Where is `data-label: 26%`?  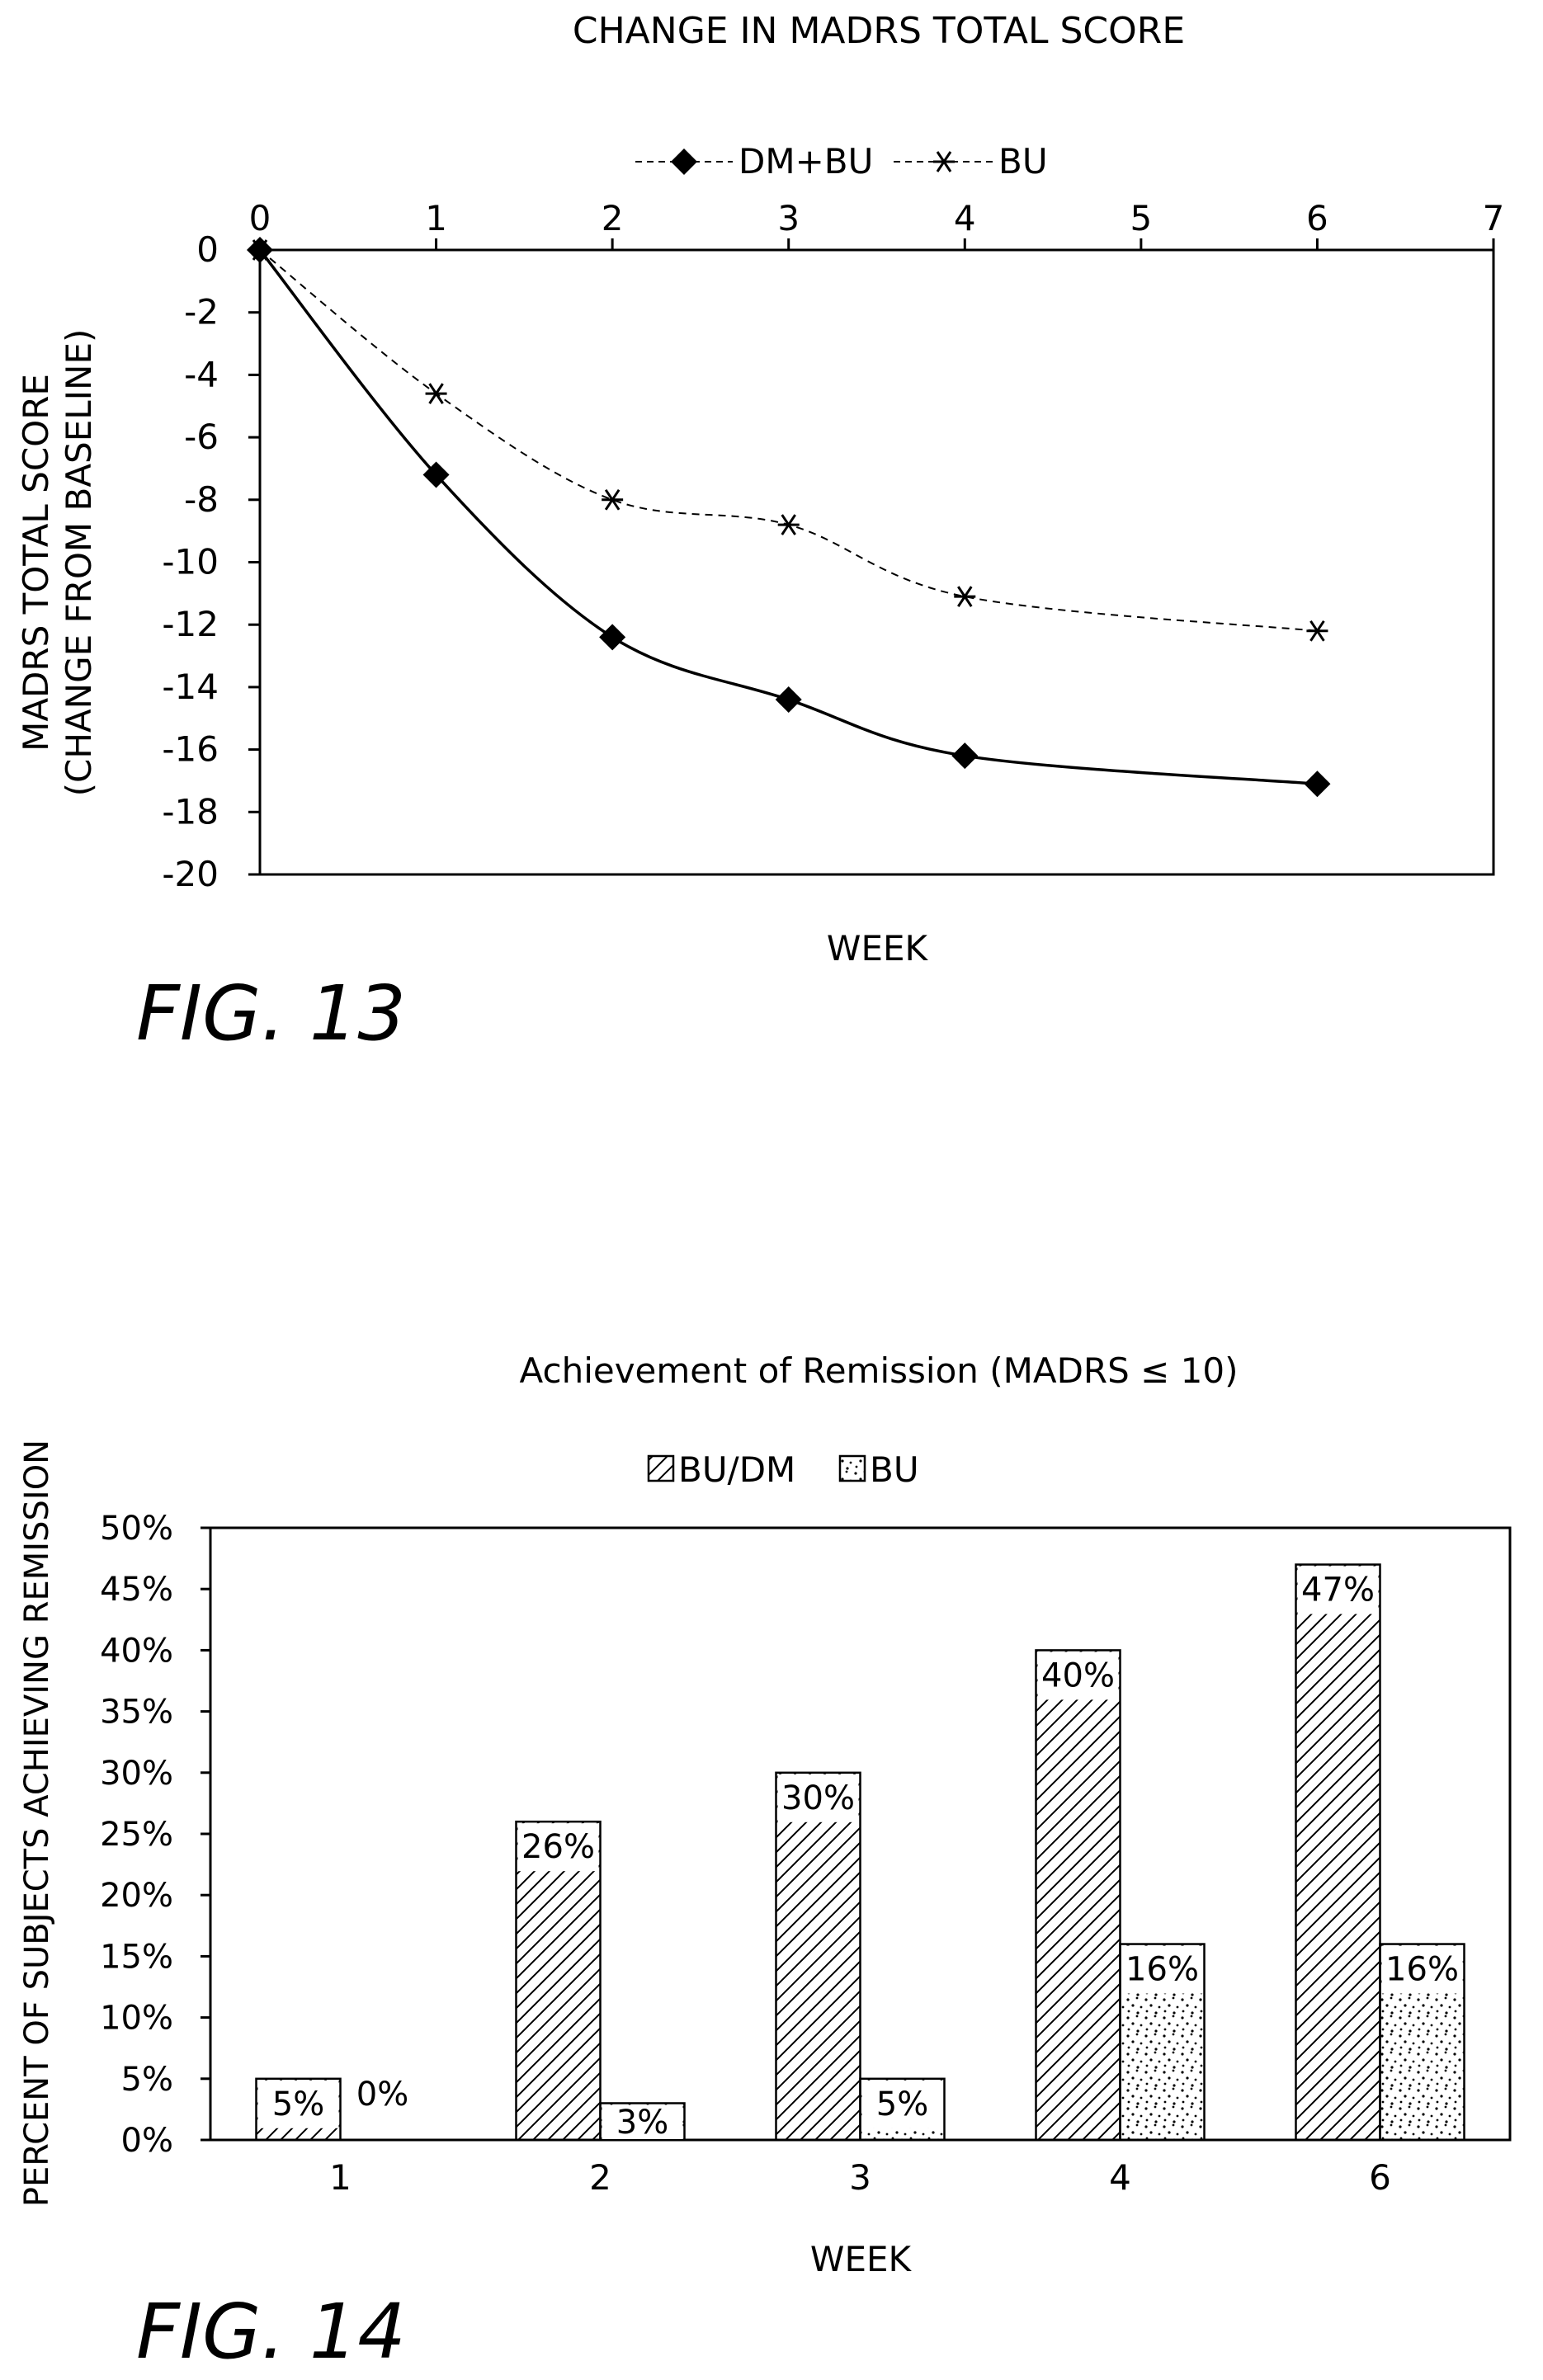
data-label: 26% is located at coordinates (558, 1847).